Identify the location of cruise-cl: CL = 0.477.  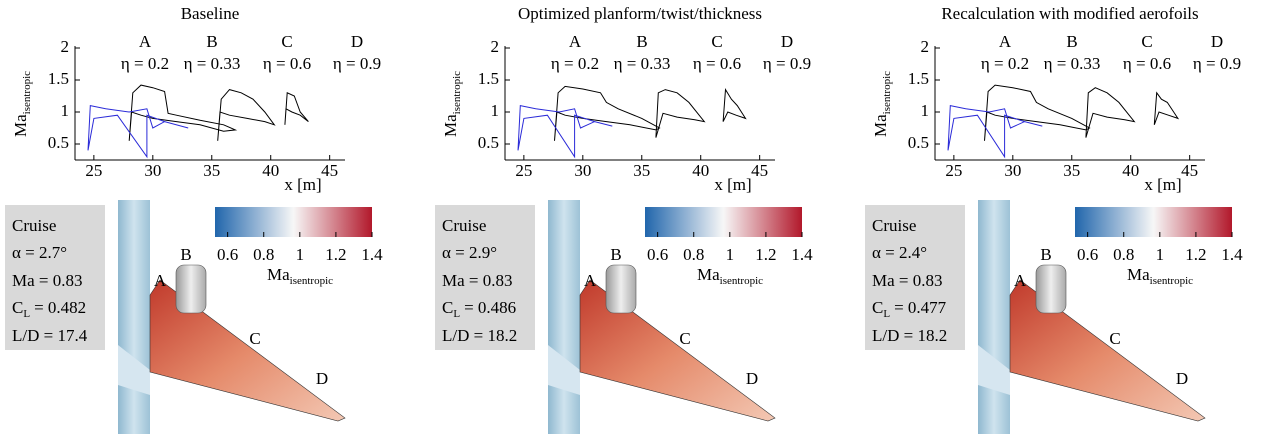
(909, 309).